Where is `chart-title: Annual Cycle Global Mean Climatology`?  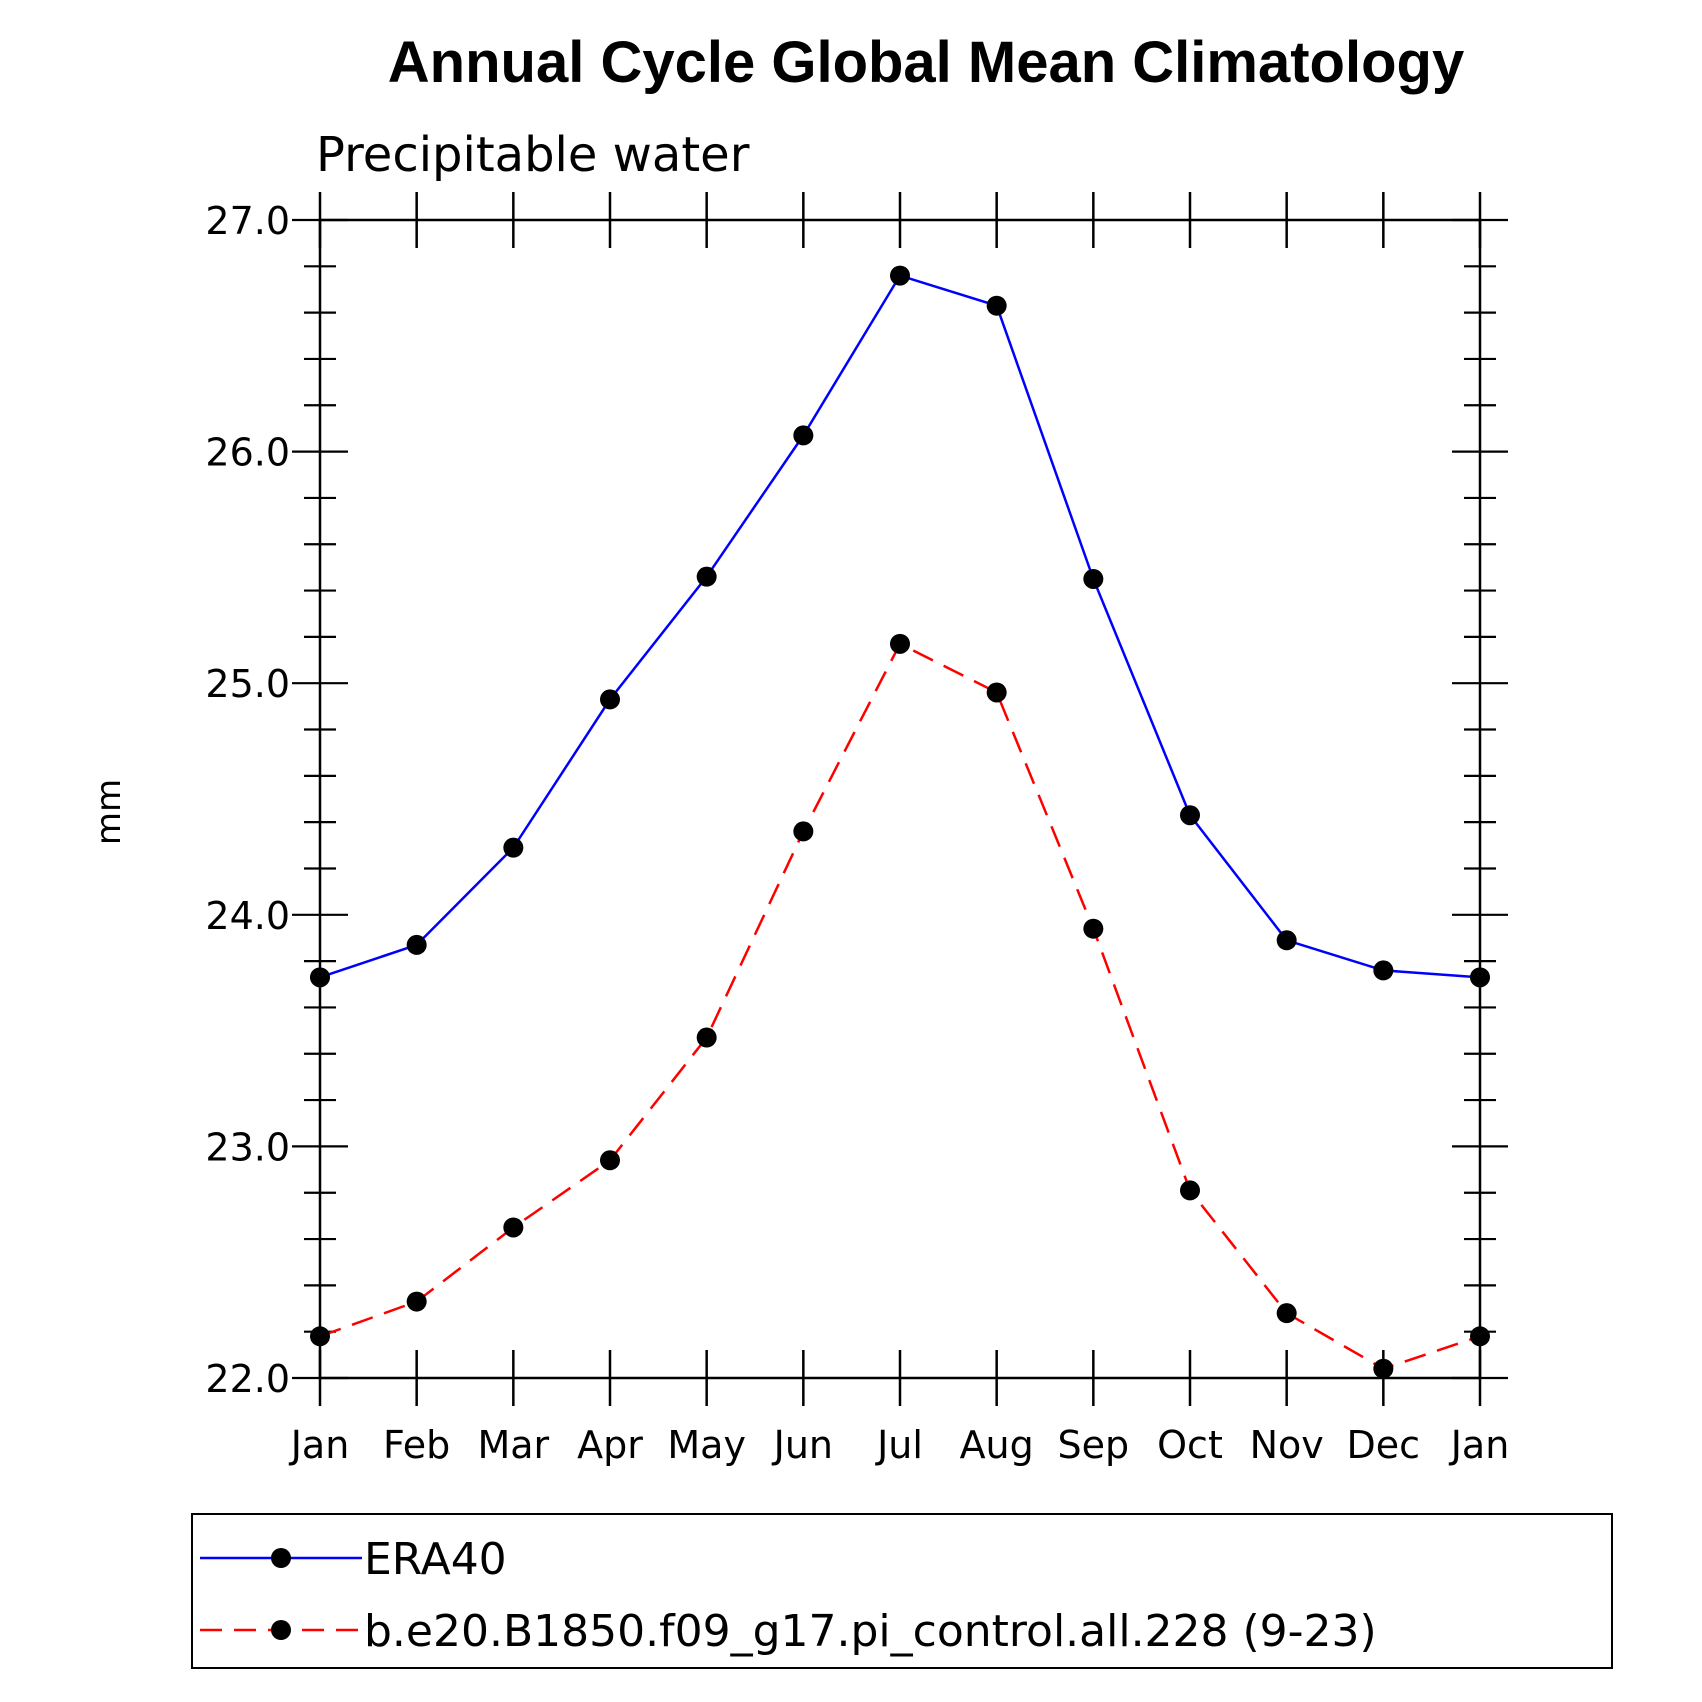 chart-title: Annual Cycle Global Mean Climatology is located at coordinates (926, 62).